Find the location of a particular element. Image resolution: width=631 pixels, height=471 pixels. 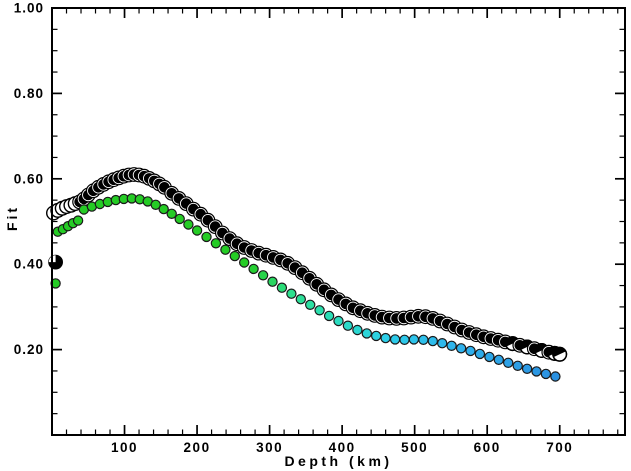

x-tick-label: 500 is located at coordinates (414, 447).